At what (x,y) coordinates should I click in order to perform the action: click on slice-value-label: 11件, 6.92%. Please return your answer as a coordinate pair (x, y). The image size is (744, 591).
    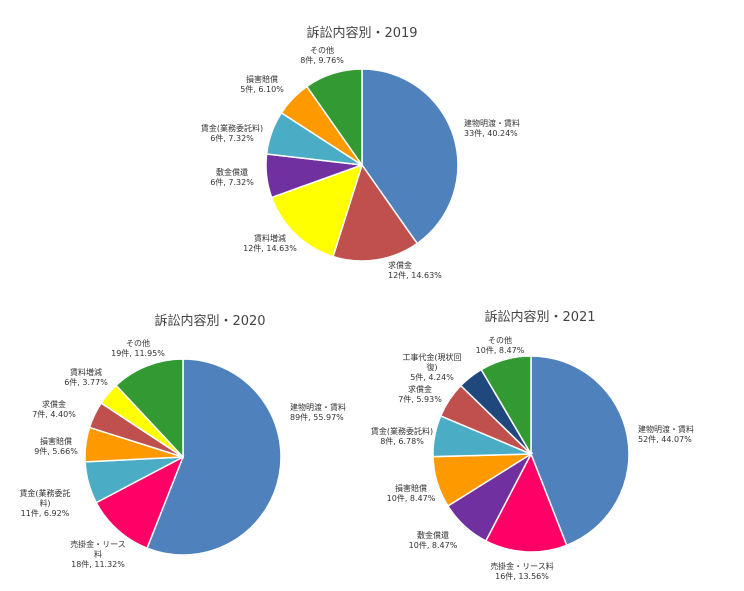
    Looking at the image, I should click on (45, 513).